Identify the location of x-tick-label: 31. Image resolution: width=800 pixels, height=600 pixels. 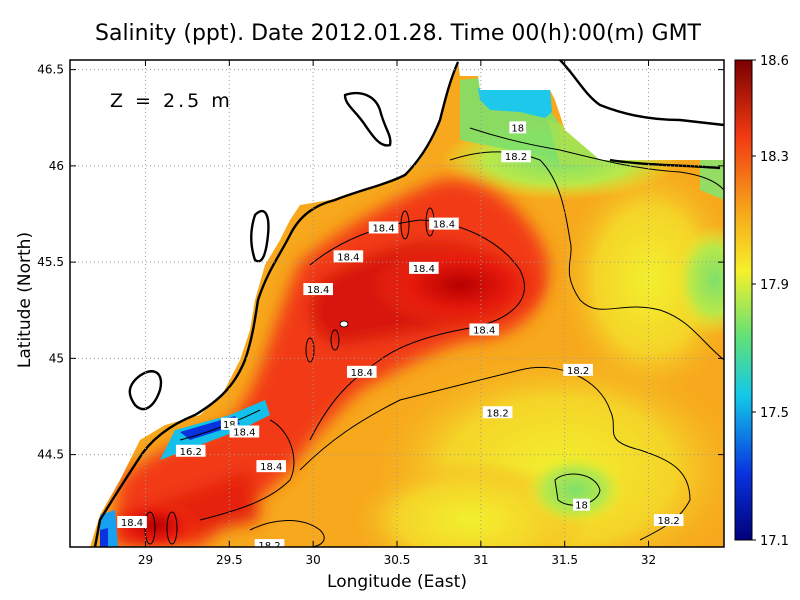
(480, 560).